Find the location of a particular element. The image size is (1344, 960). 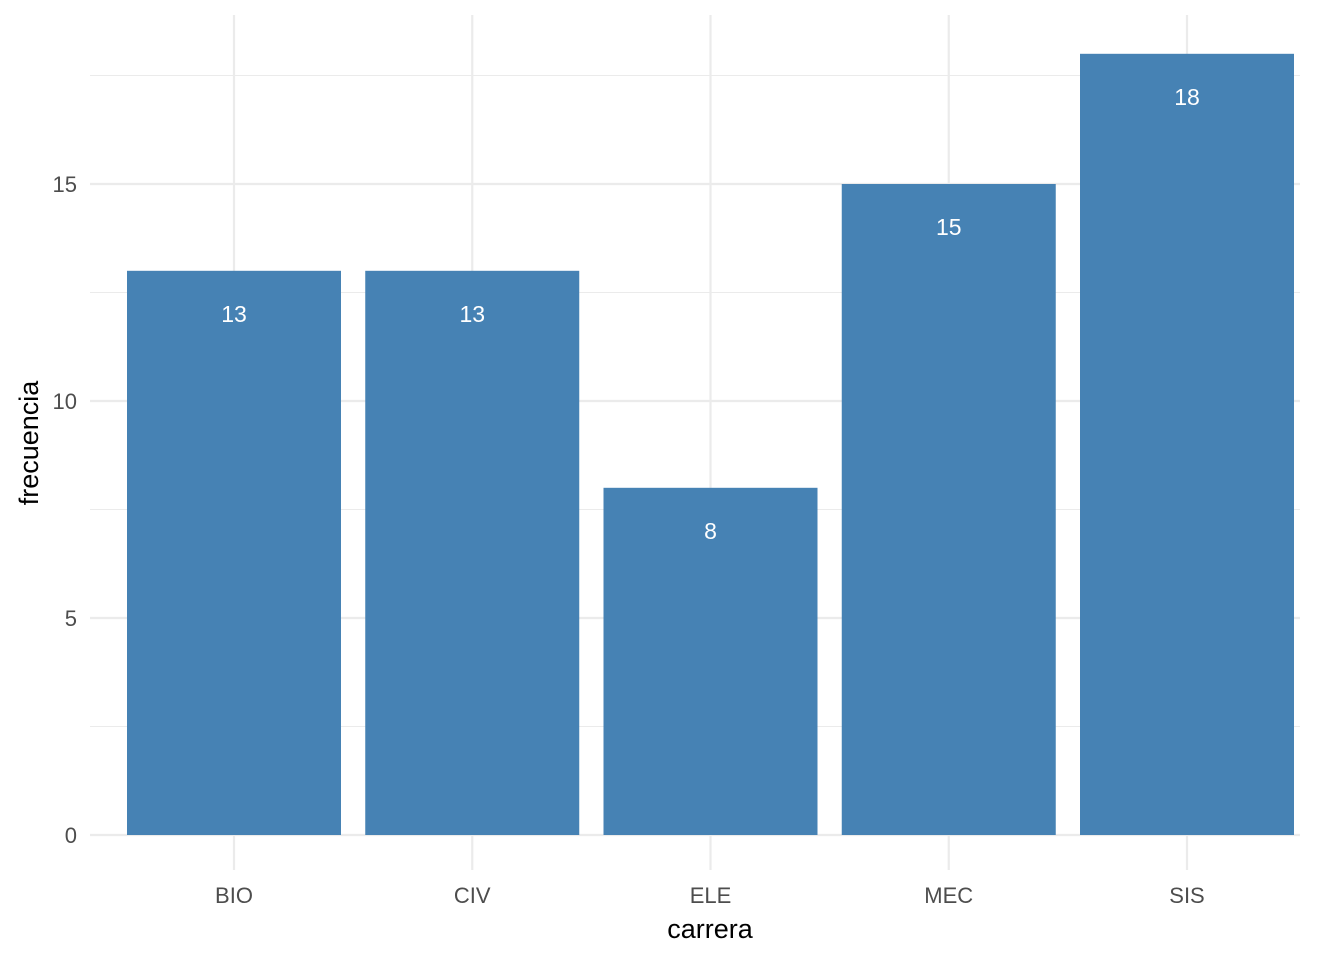

x-tick-label: ELE is located at coordinates (711, 895).